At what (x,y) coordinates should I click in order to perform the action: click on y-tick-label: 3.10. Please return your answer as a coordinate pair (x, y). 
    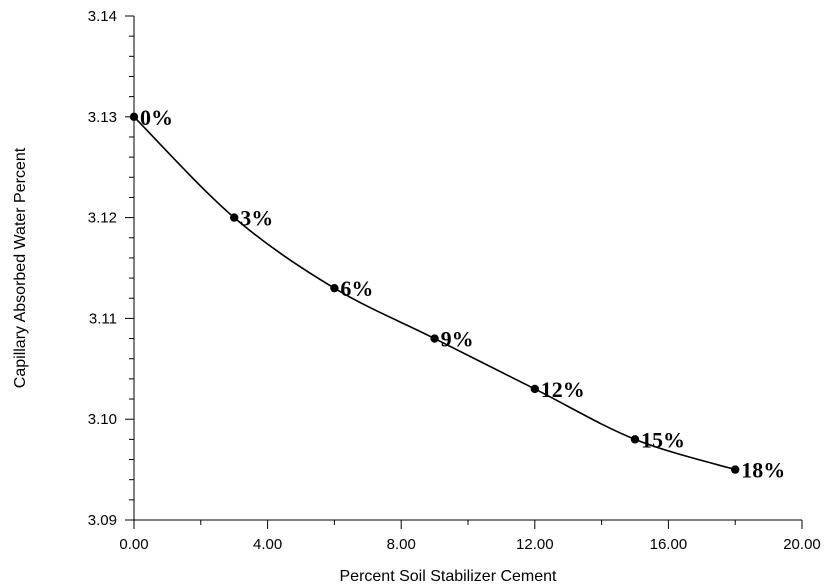
    Looking at the image, I should click on (102, 419).